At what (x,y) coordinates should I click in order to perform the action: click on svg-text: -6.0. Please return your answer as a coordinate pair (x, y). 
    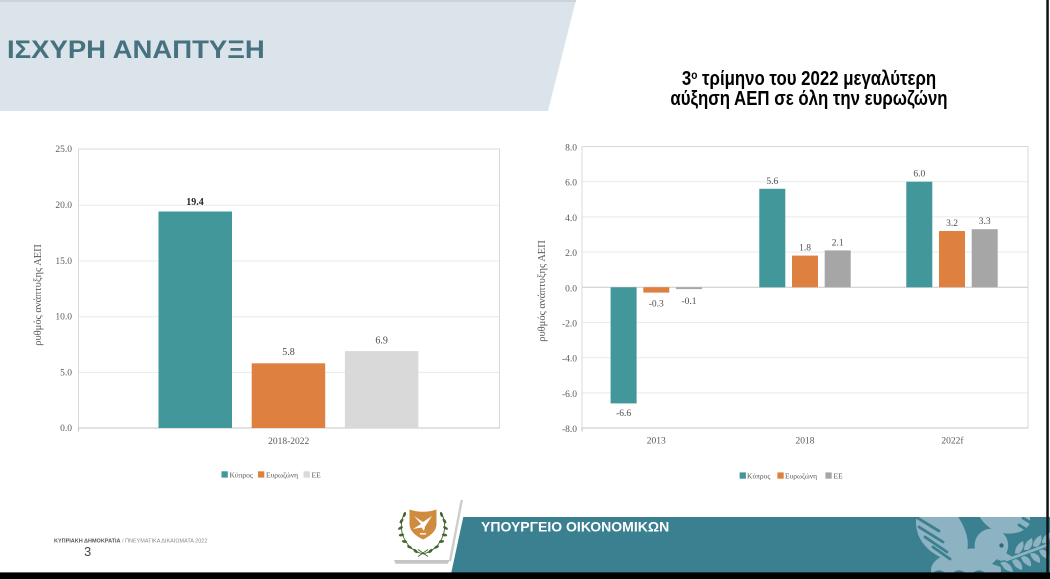
    Looking at the image, I should click on (569, 395).